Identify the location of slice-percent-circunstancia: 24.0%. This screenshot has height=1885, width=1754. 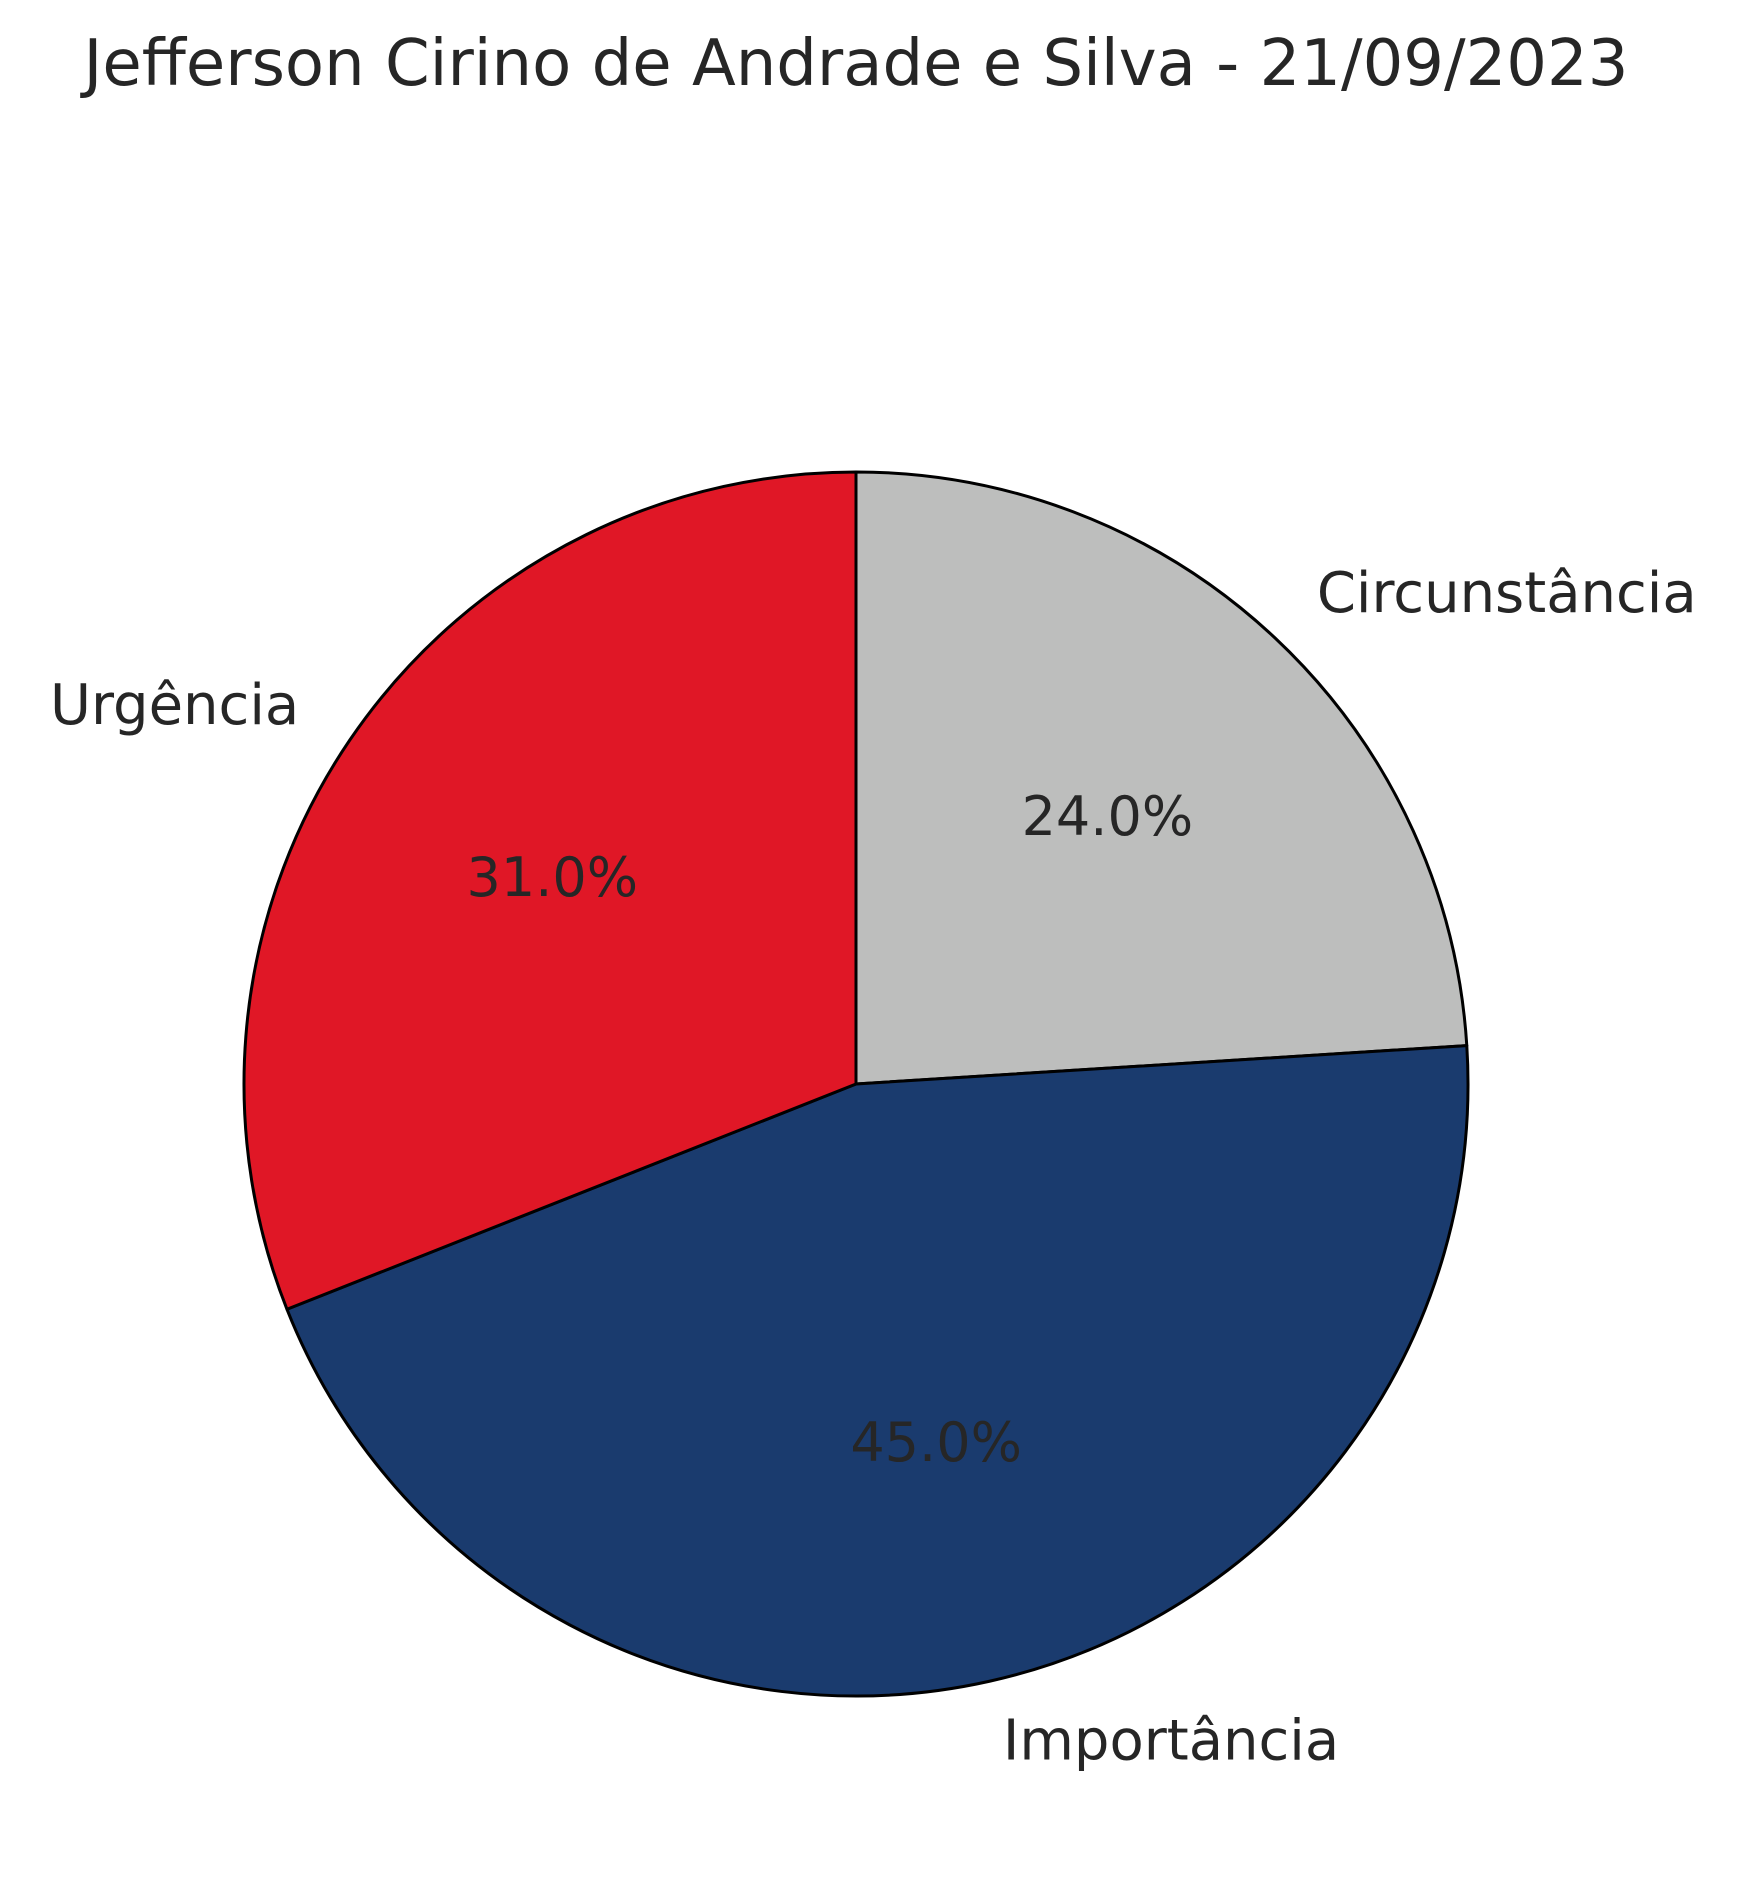
(1108, 816).